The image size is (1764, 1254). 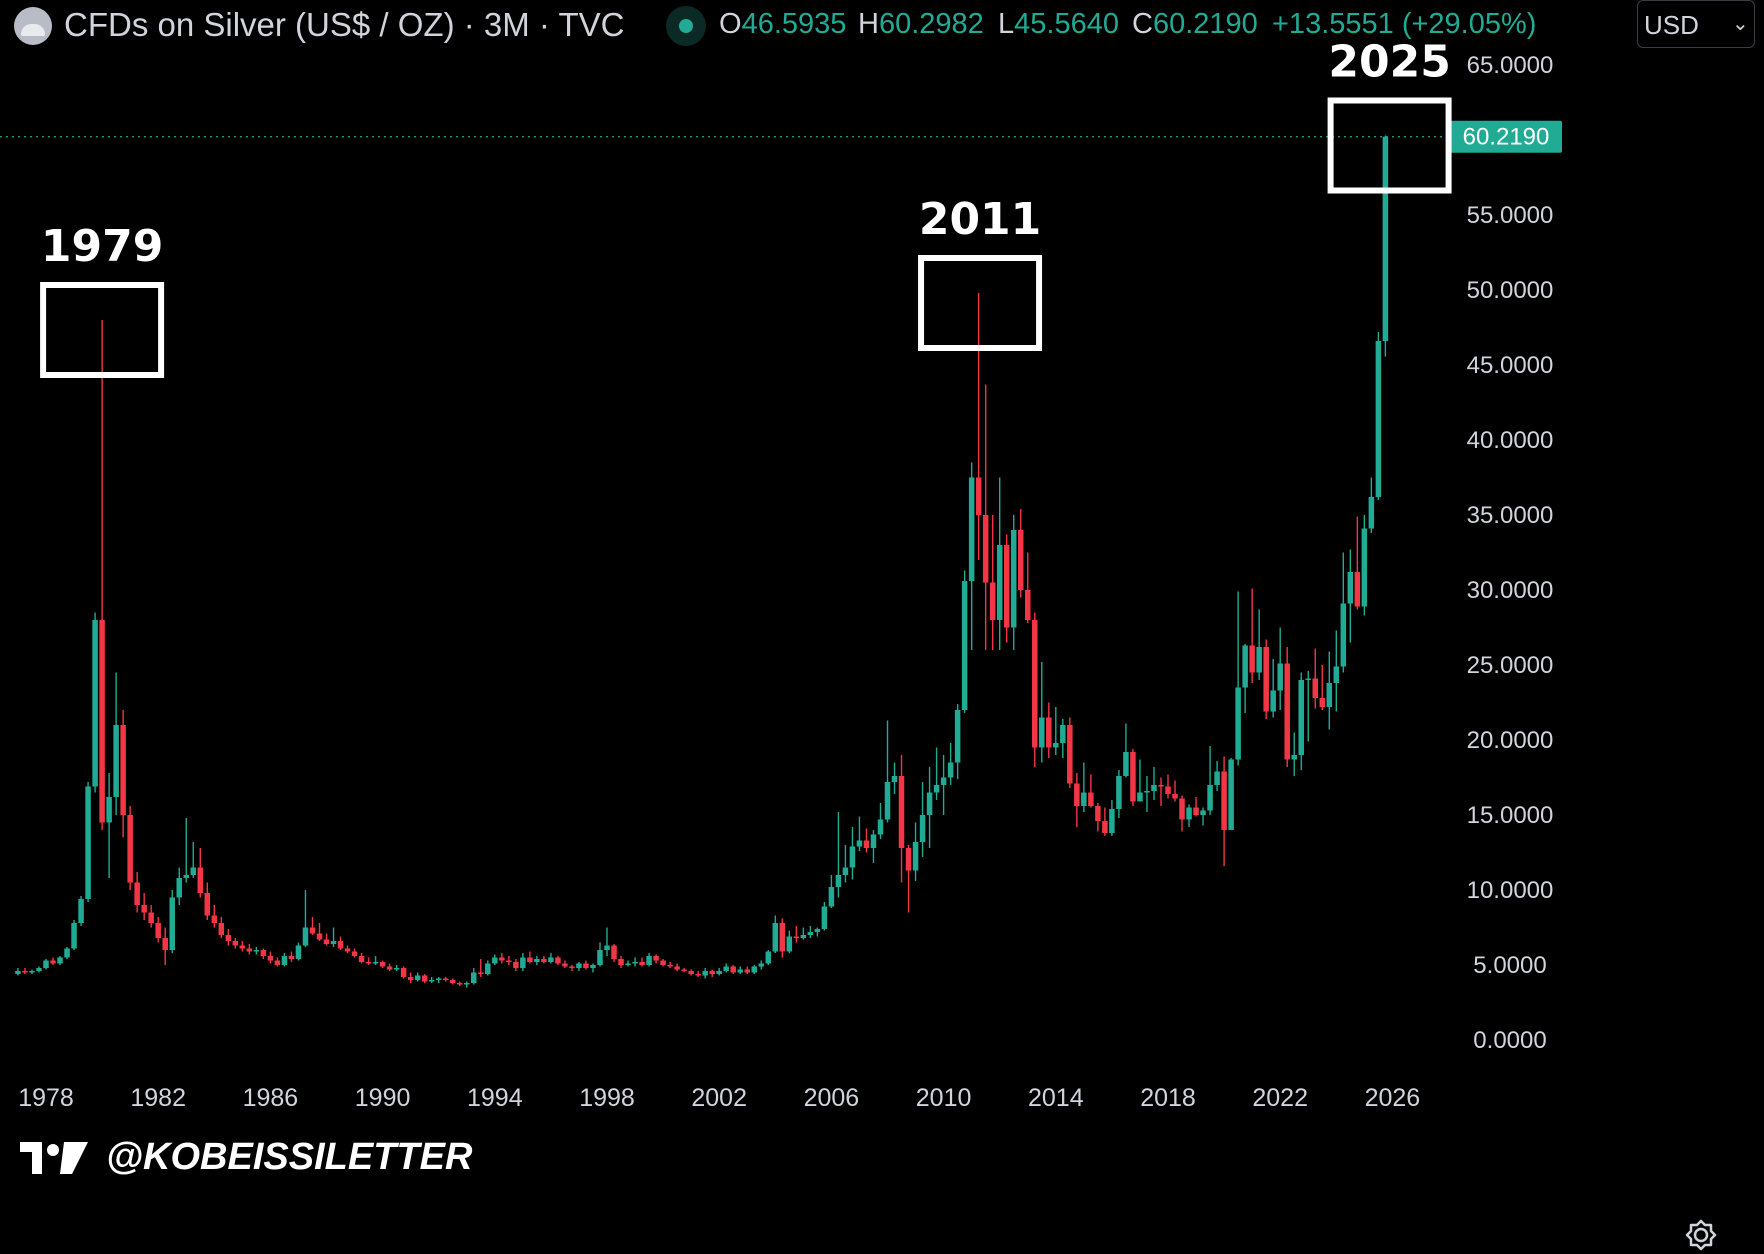 I want to click on x-tick-label: 2002, so click(x=719, y=1098).